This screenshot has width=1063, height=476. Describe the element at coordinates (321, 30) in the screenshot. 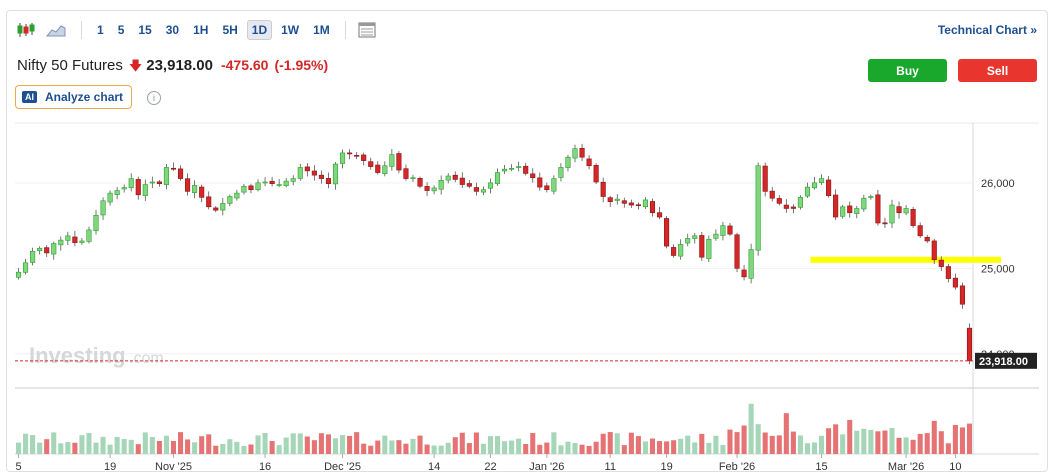

I see `timeframe-1m: 1M` at that location.